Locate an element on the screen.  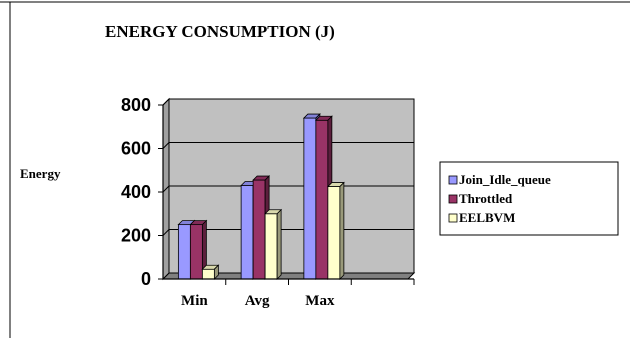
y-tick-label: 600 is located at coordinates (136, 149).